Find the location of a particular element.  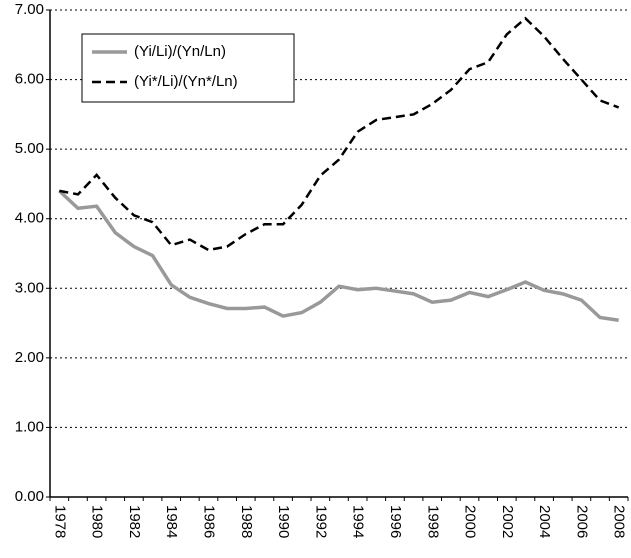

x-tick-label: 1998 is located at coordinates (432, 521).